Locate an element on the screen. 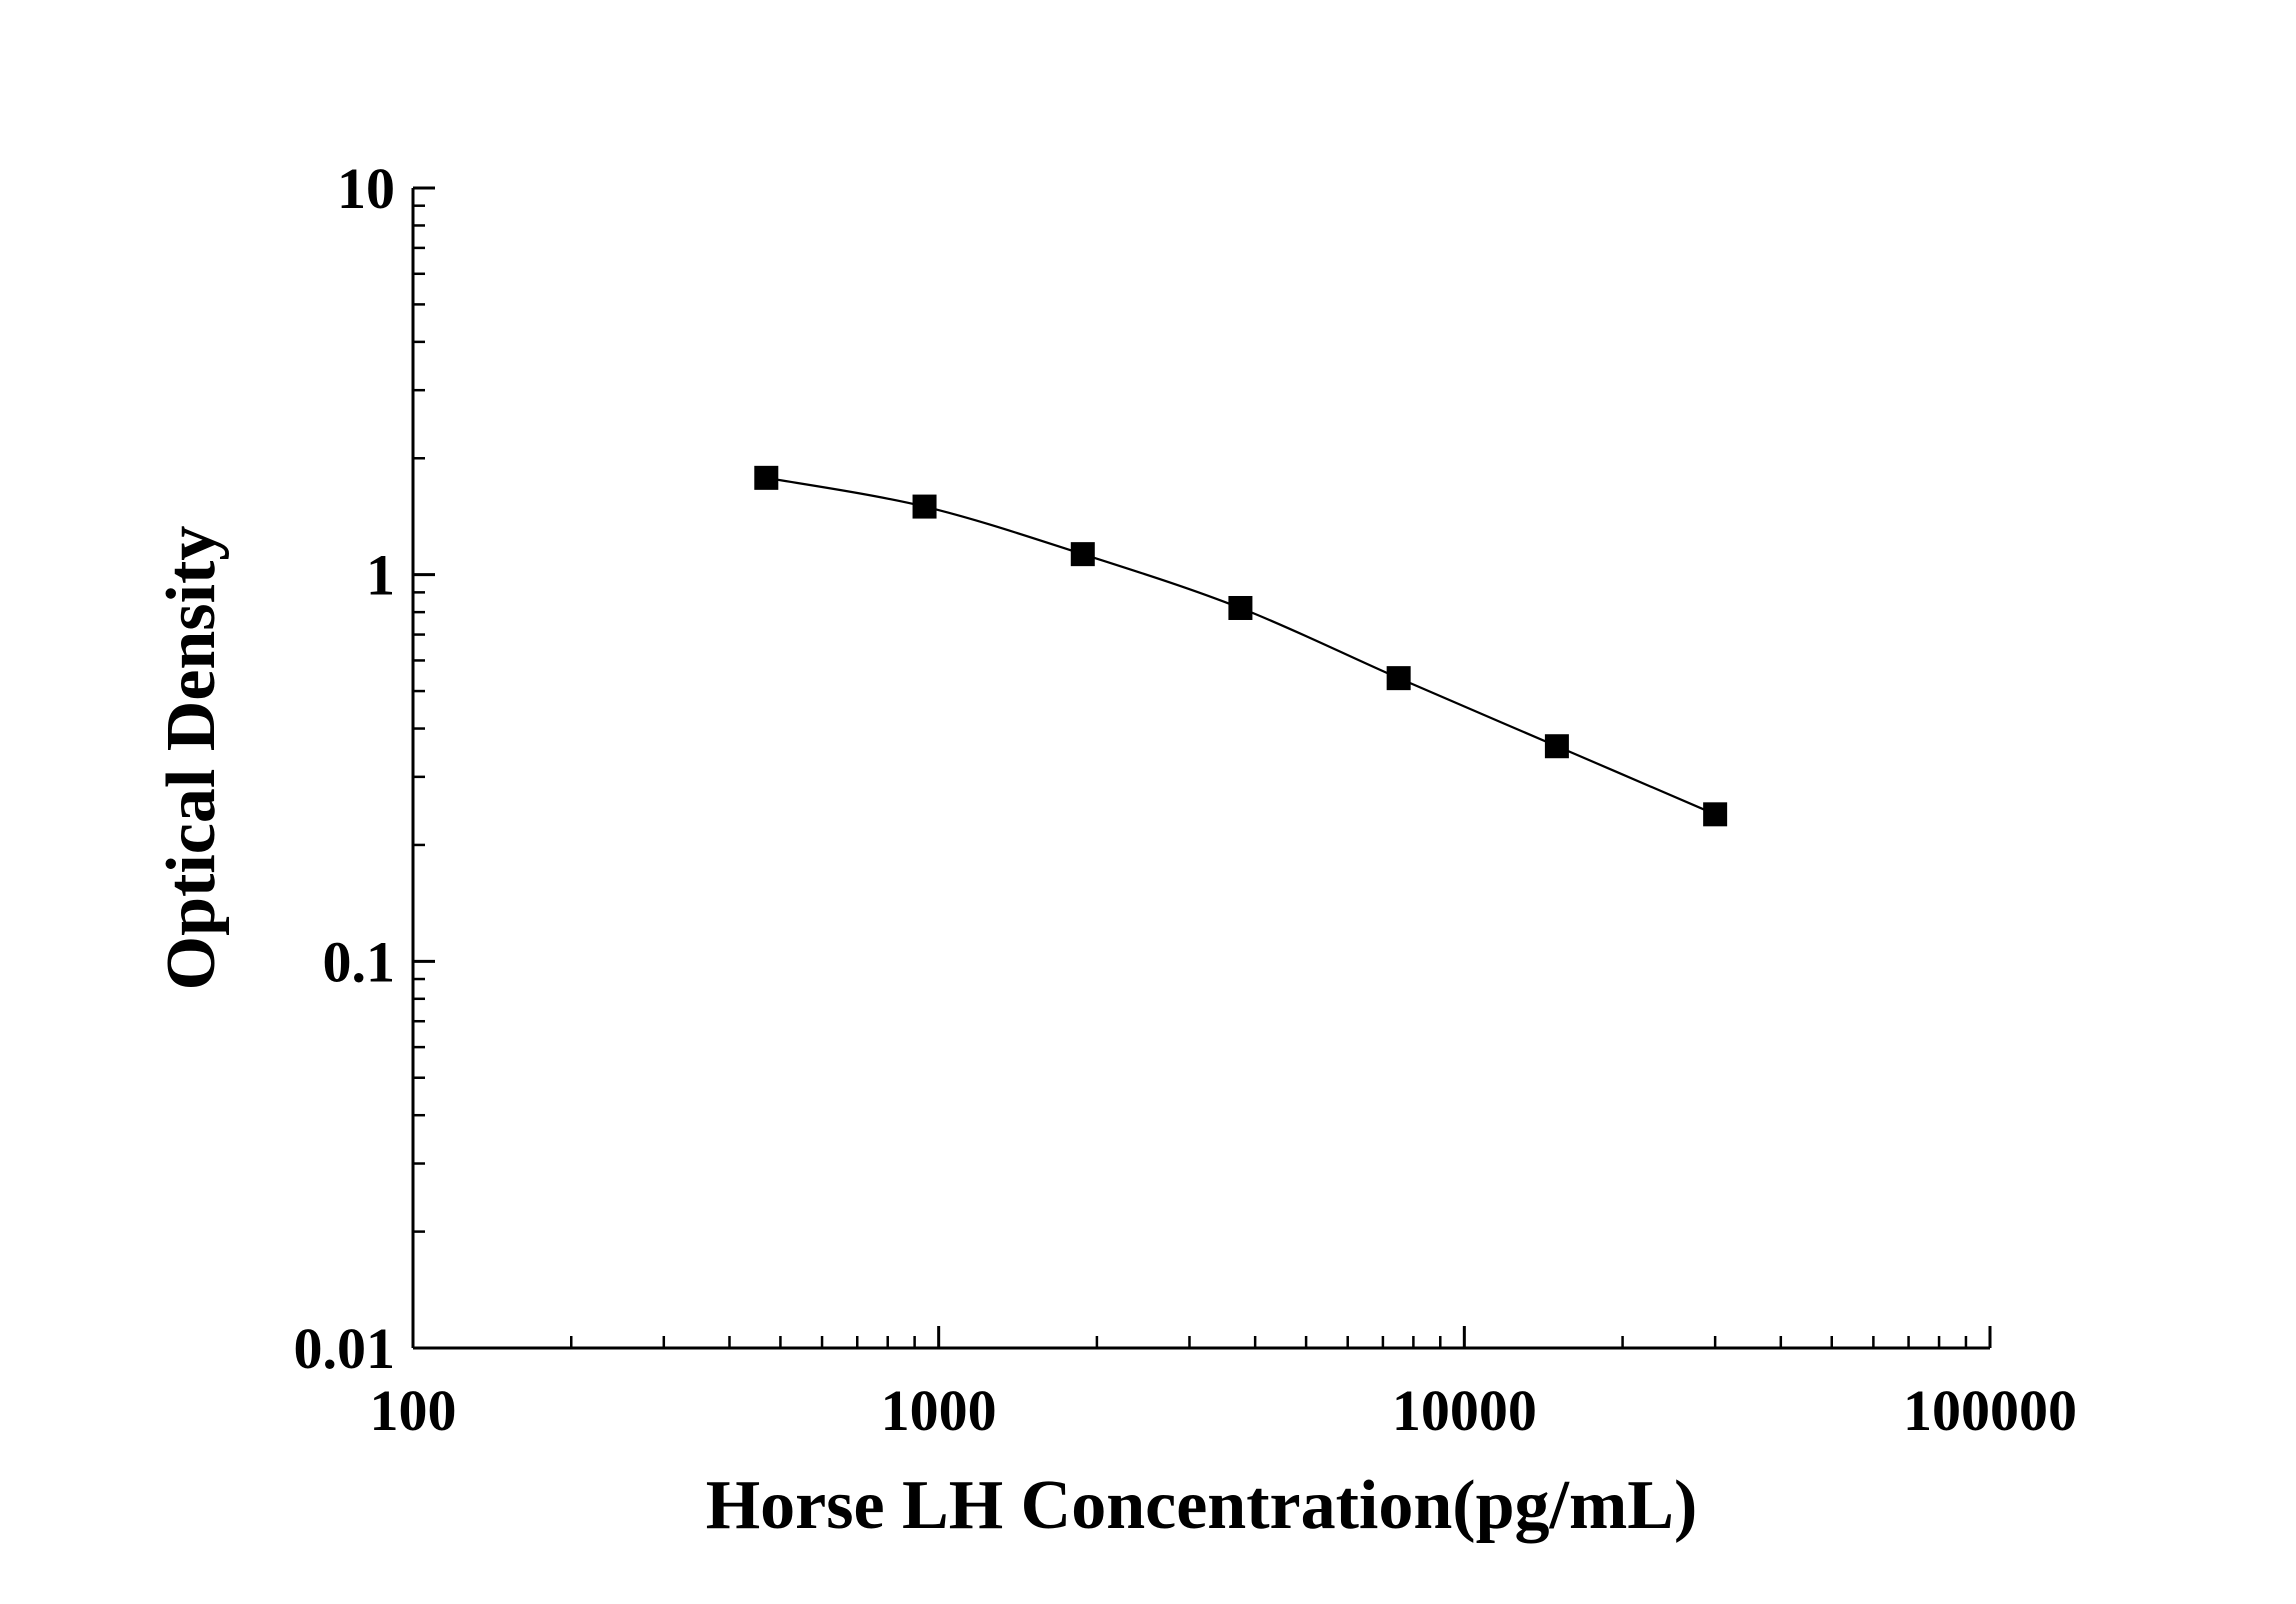 Image resolution: width=2296 pixels, height=1604 pixels. x-tick-label: 100 is located at coordinates (413, 1410).